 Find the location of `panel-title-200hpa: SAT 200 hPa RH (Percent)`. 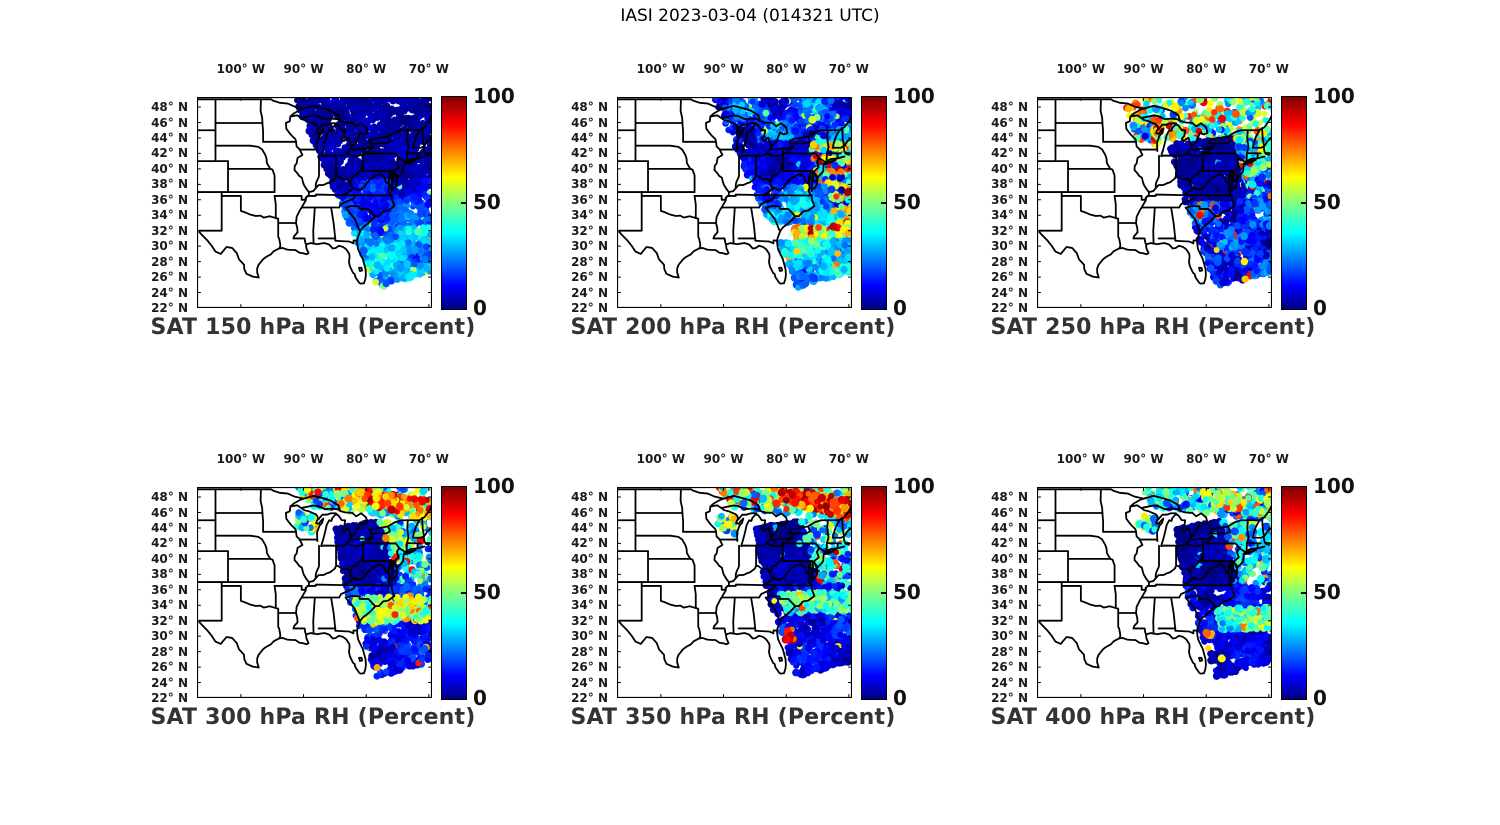

panel-title-200hpa: SAT 200 hPa RH (Percent) is located at coordinates (733, 327).